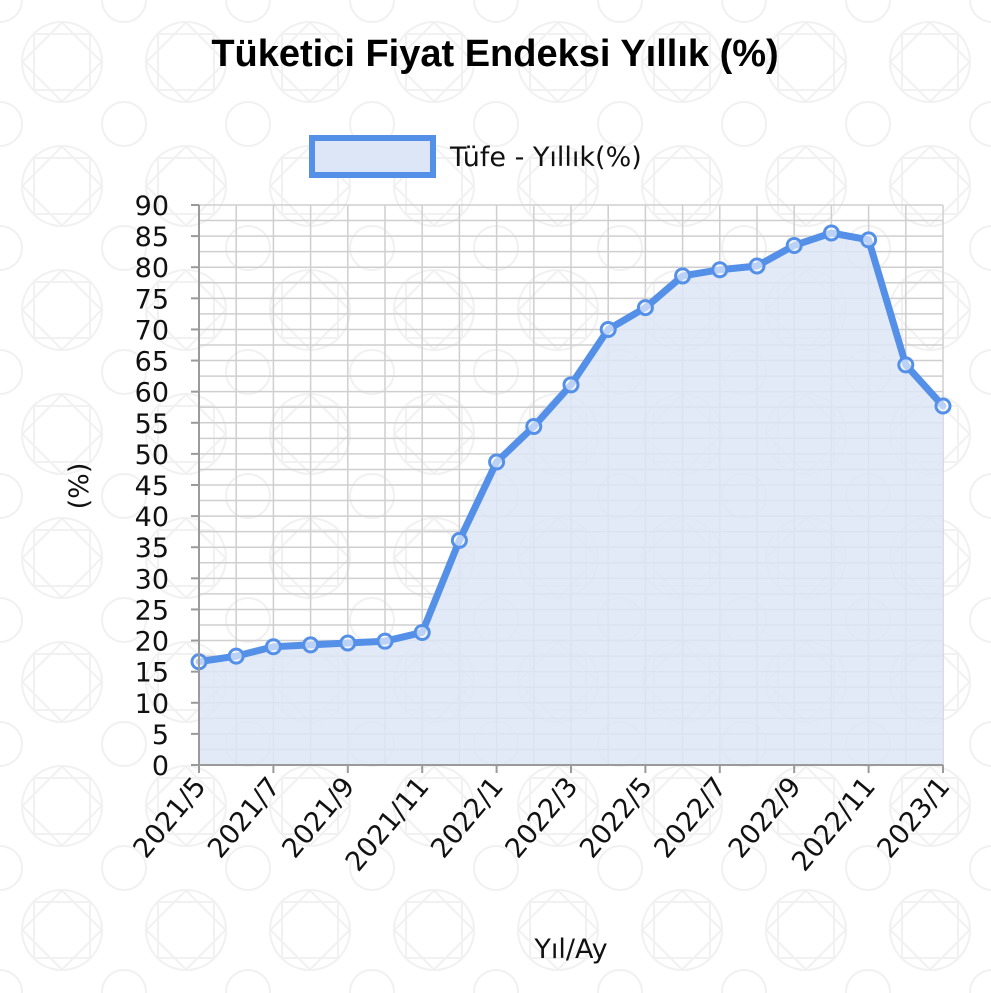 The height and width of the screenshot is (993, 991). Describe the element at coordinates (467, 818) in the screenshot. I see `x-tick-label: 2022/1` at that location.